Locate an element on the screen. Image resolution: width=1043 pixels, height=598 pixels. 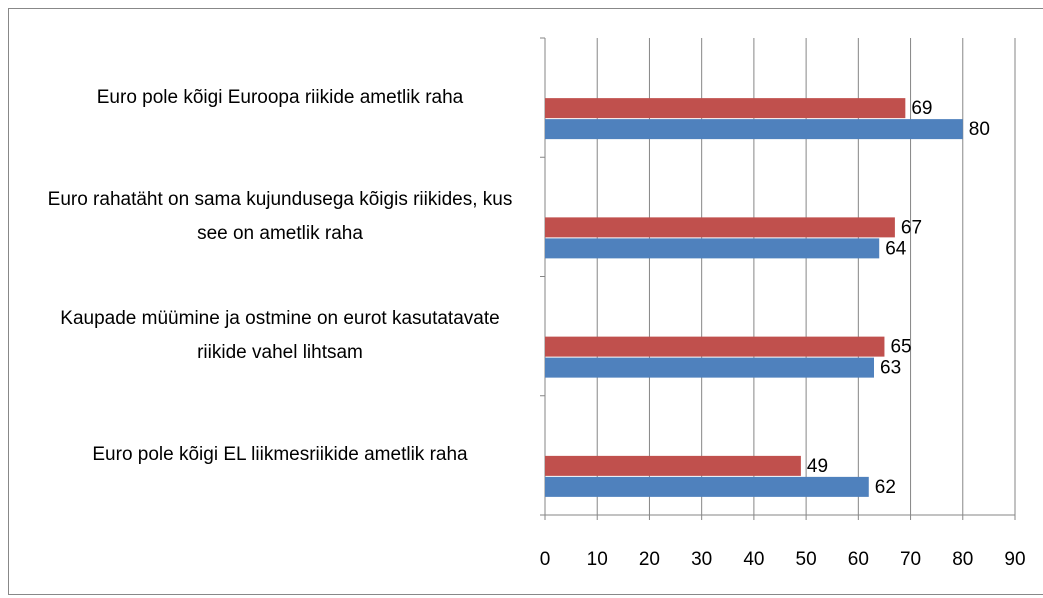
data-label: 49 is located at coordinates (817, 466).